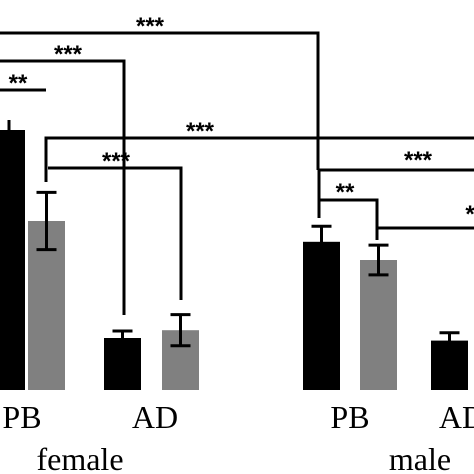  I want to click on significance-label: *, so click(469, 214).